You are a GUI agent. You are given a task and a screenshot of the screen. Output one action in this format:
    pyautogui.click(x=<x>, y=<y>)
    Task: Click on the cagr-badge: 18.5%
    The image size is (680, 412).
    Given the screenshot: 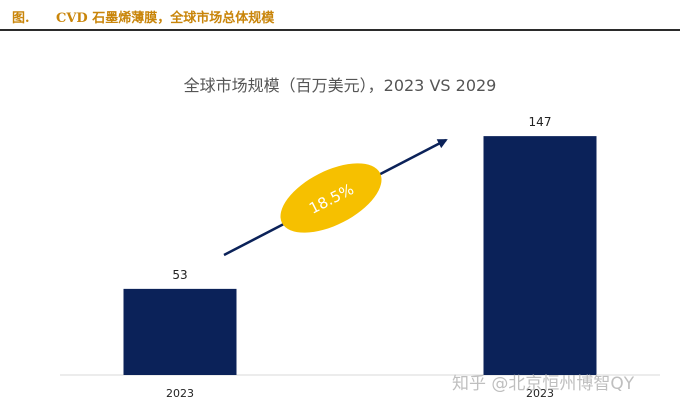 What is the action you would take?
    pyautogui.click(x=331, y=198)
    